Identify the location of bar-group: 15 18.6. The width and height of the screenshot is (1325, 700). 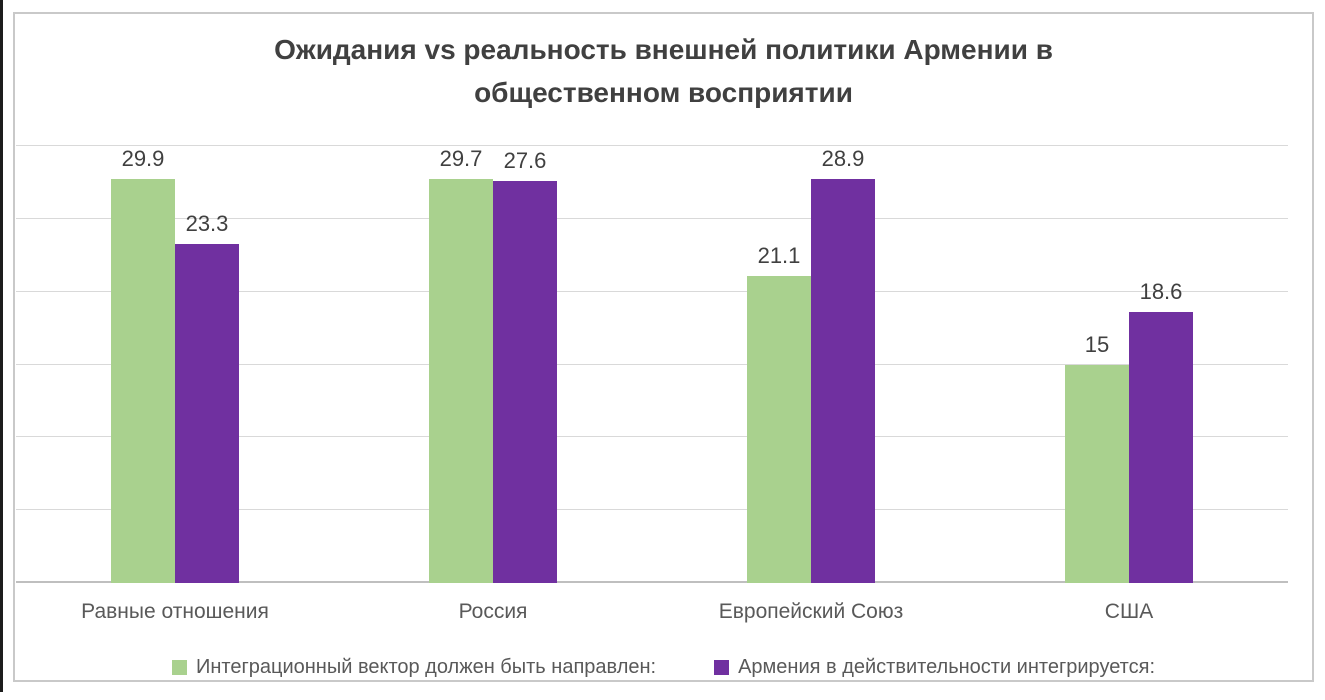
(1129, 364).